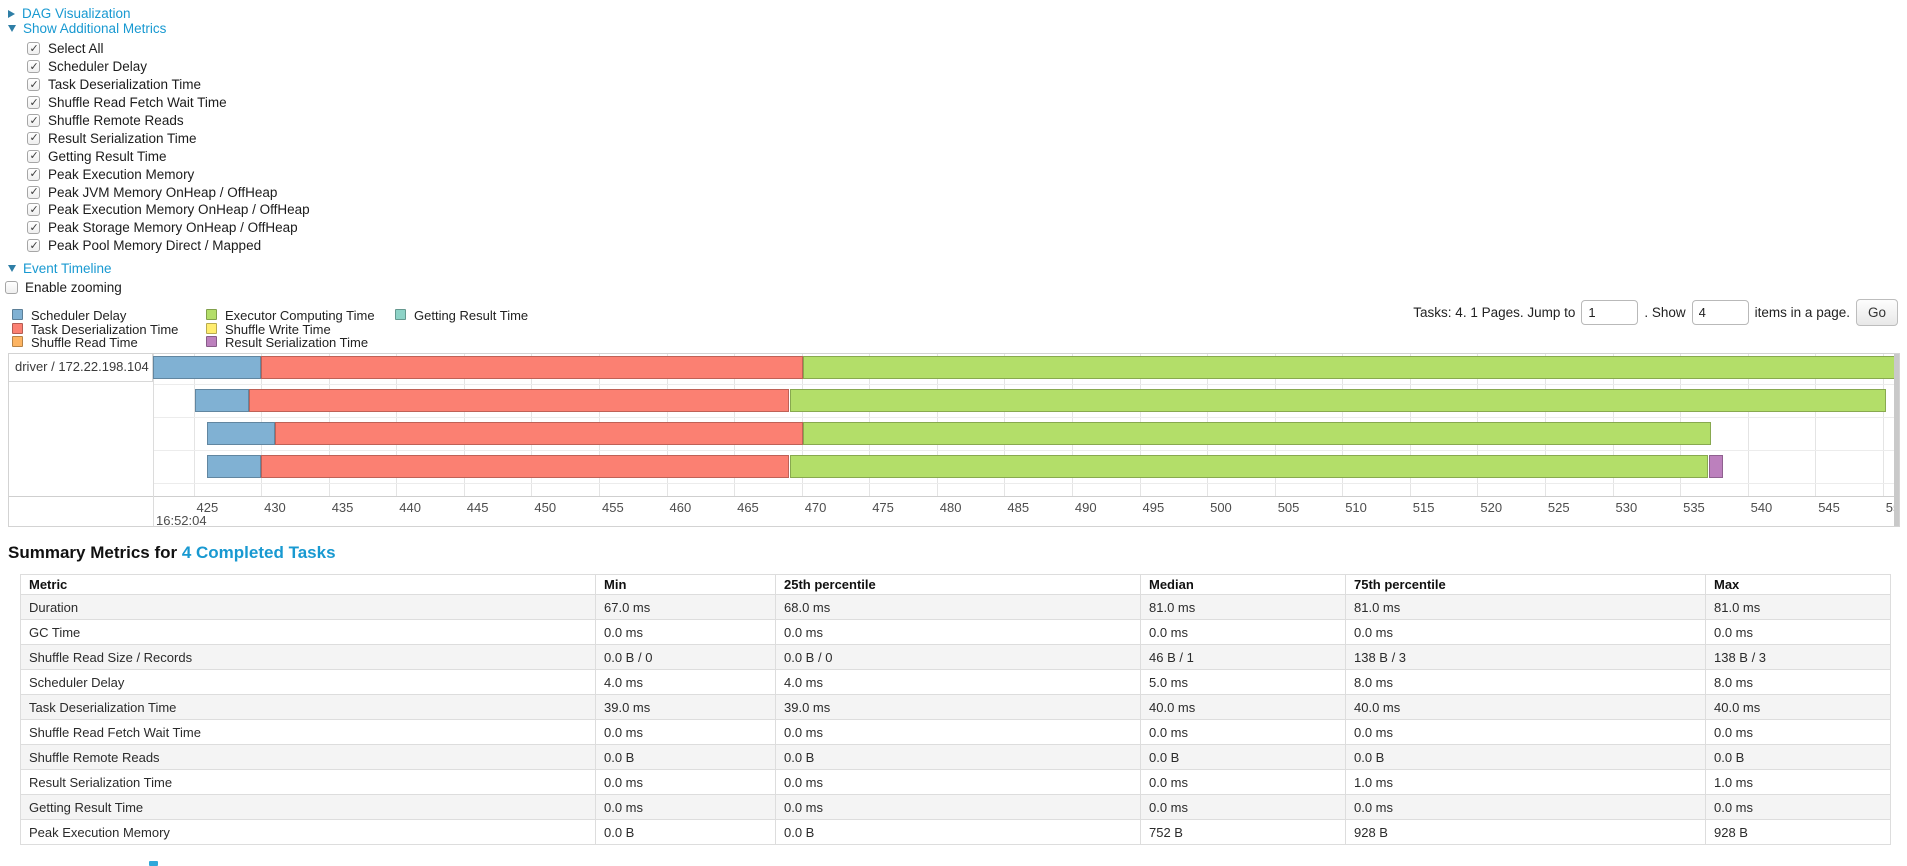 The image size is (1907, 866). I want to click on legend-label: Shuffle Write Time, so click(278, 329).